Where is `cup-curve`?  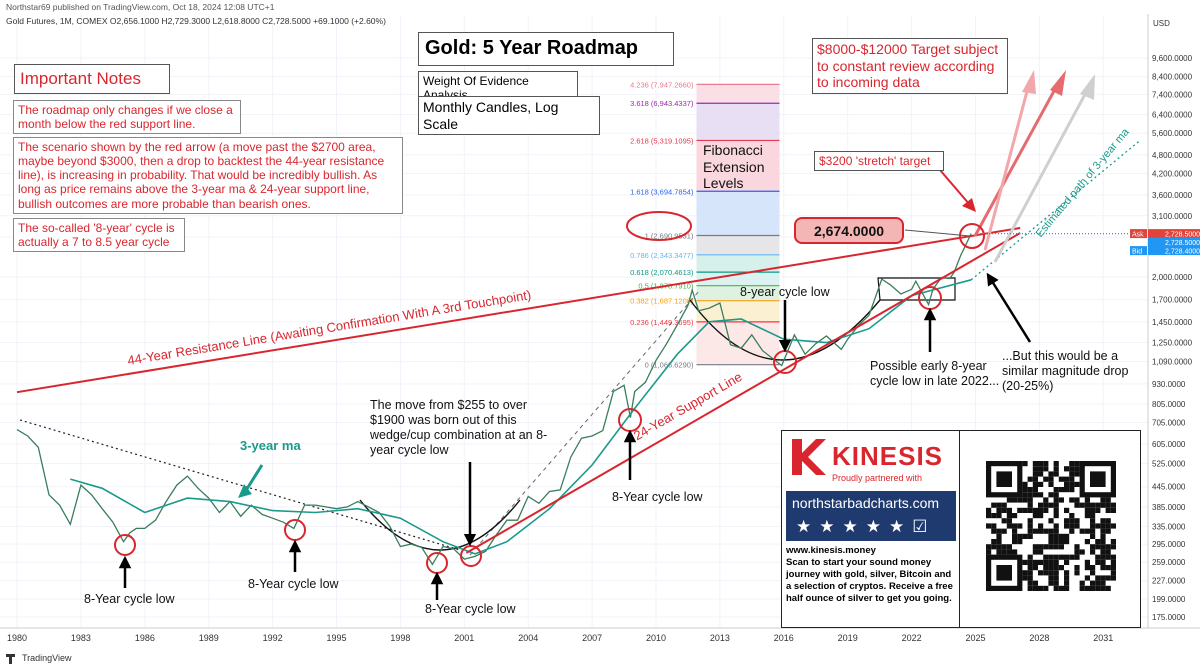
cup-curve is located at coordinates (785, 330).